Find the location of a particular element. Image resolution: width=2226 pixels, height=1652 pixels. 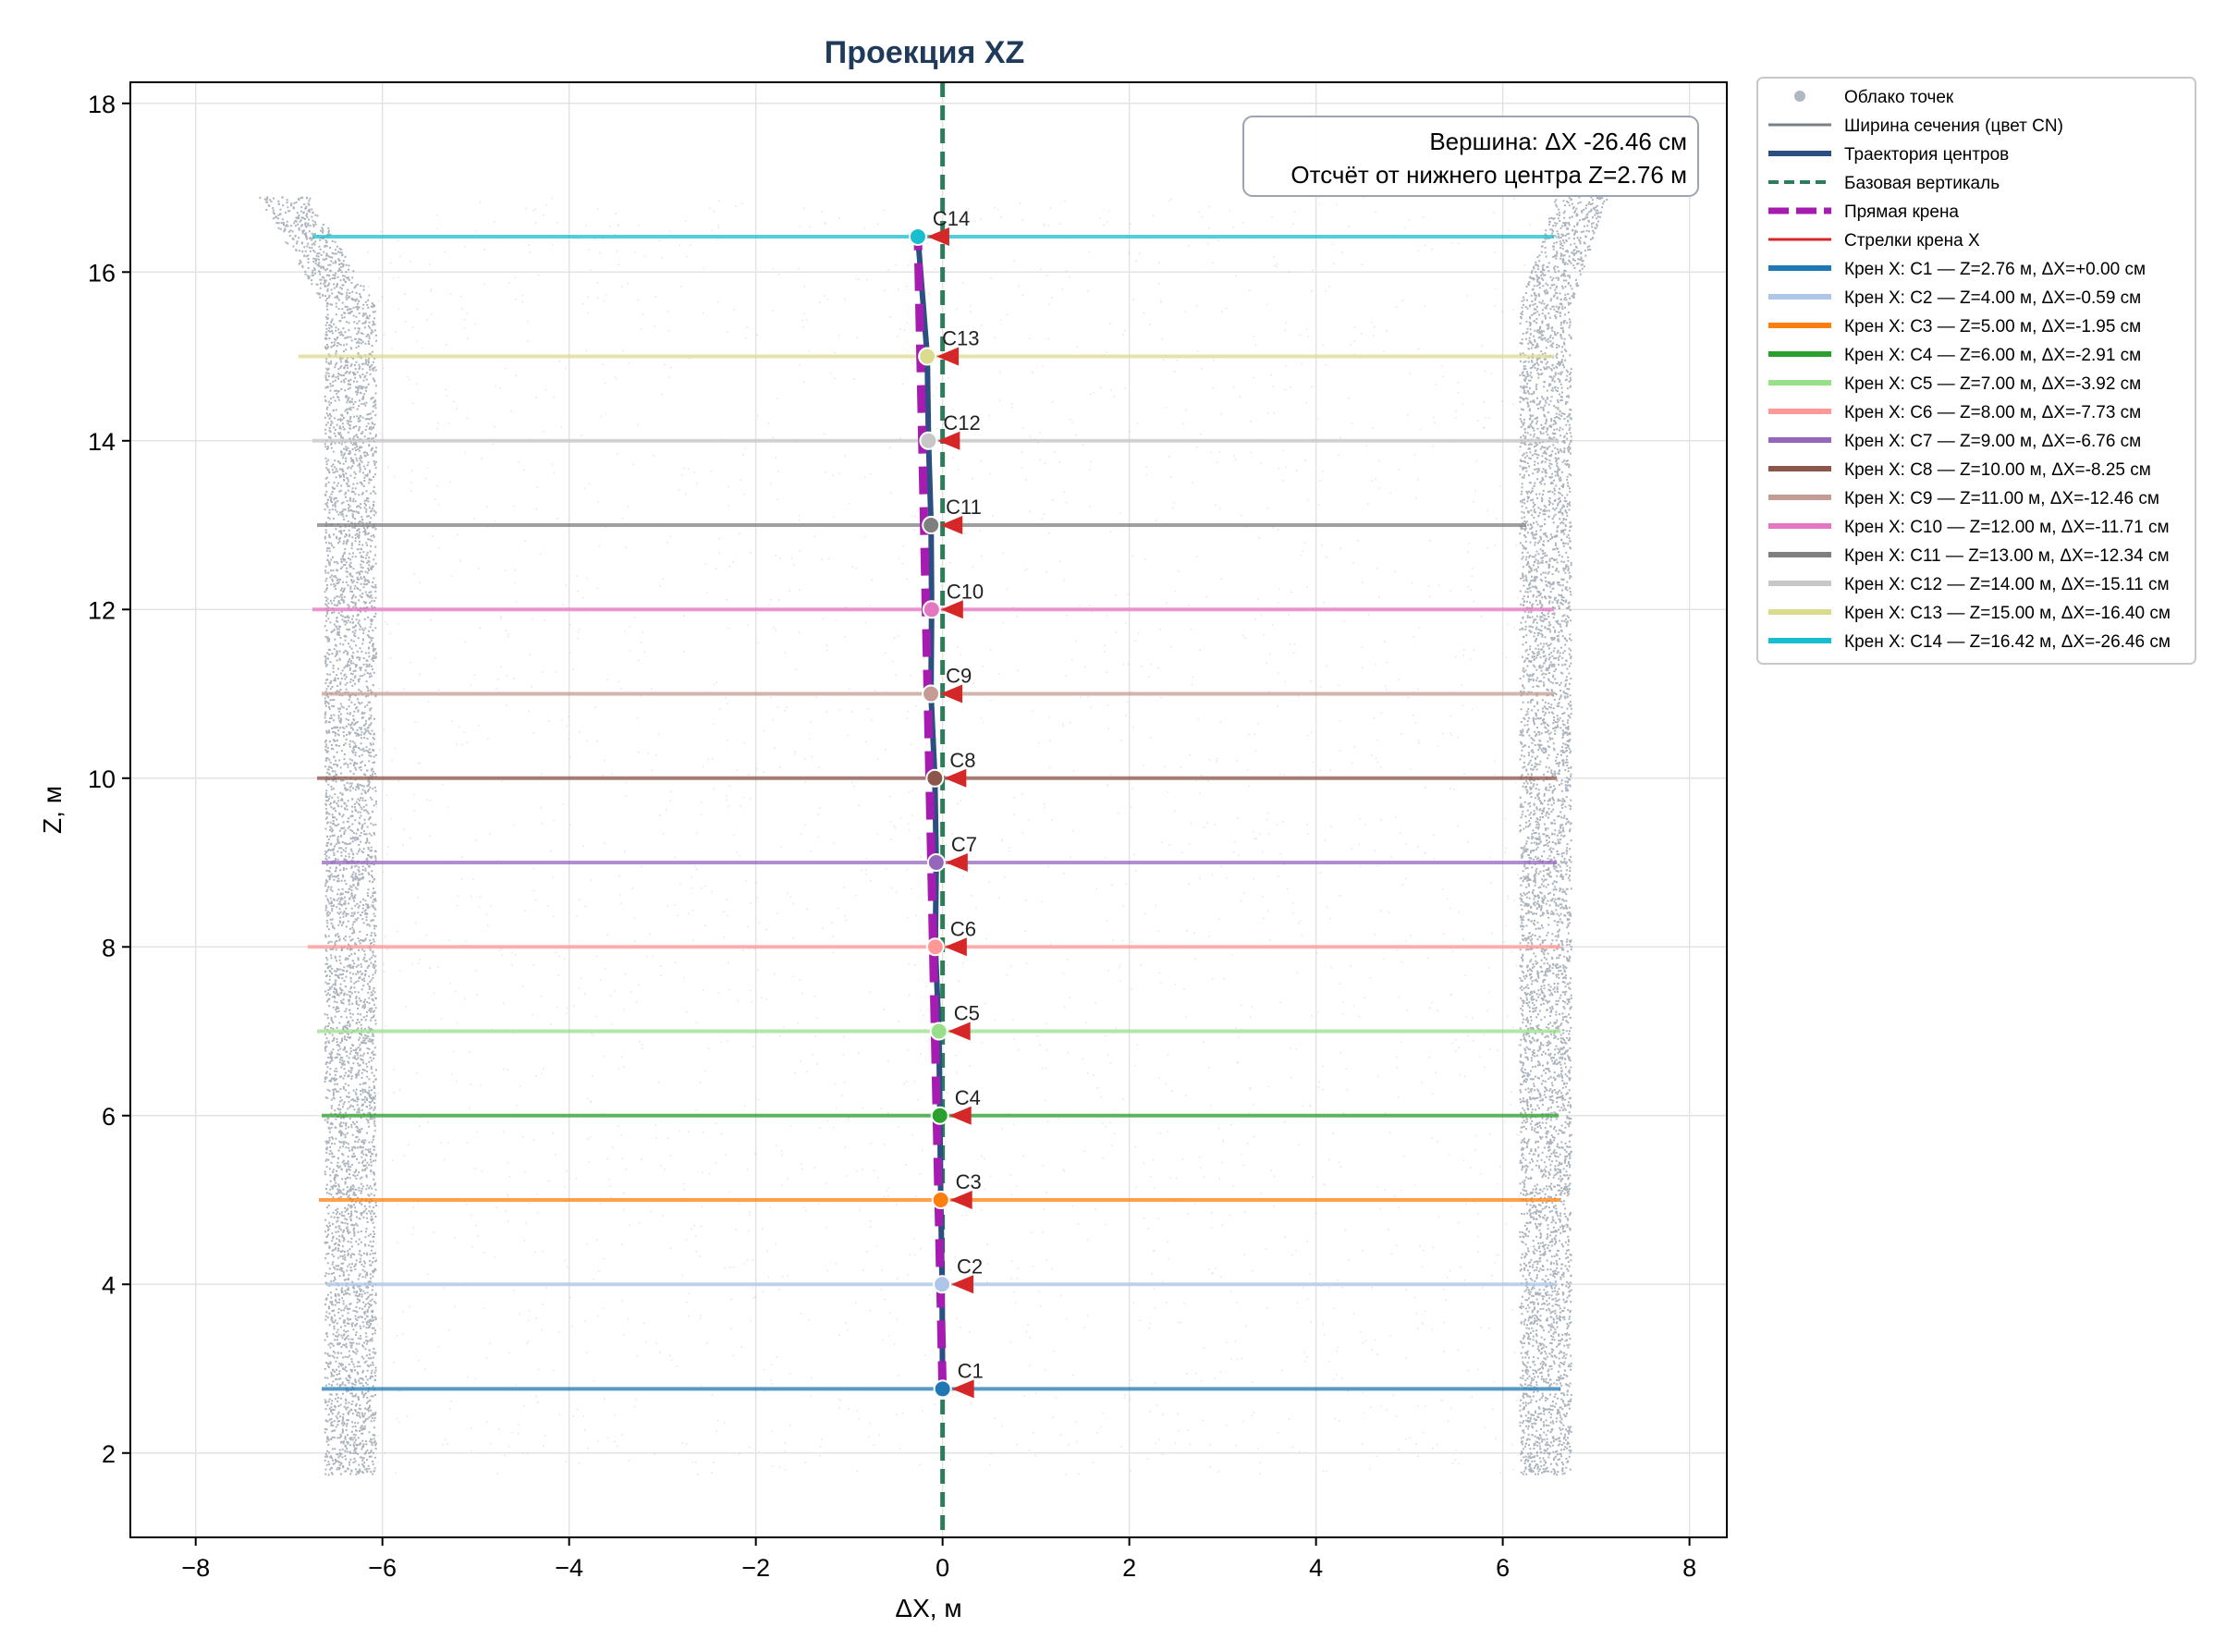

y-axis-ticks: 2 4 6 8 10 12 14 16 18 is located at coordinates (109, 779).